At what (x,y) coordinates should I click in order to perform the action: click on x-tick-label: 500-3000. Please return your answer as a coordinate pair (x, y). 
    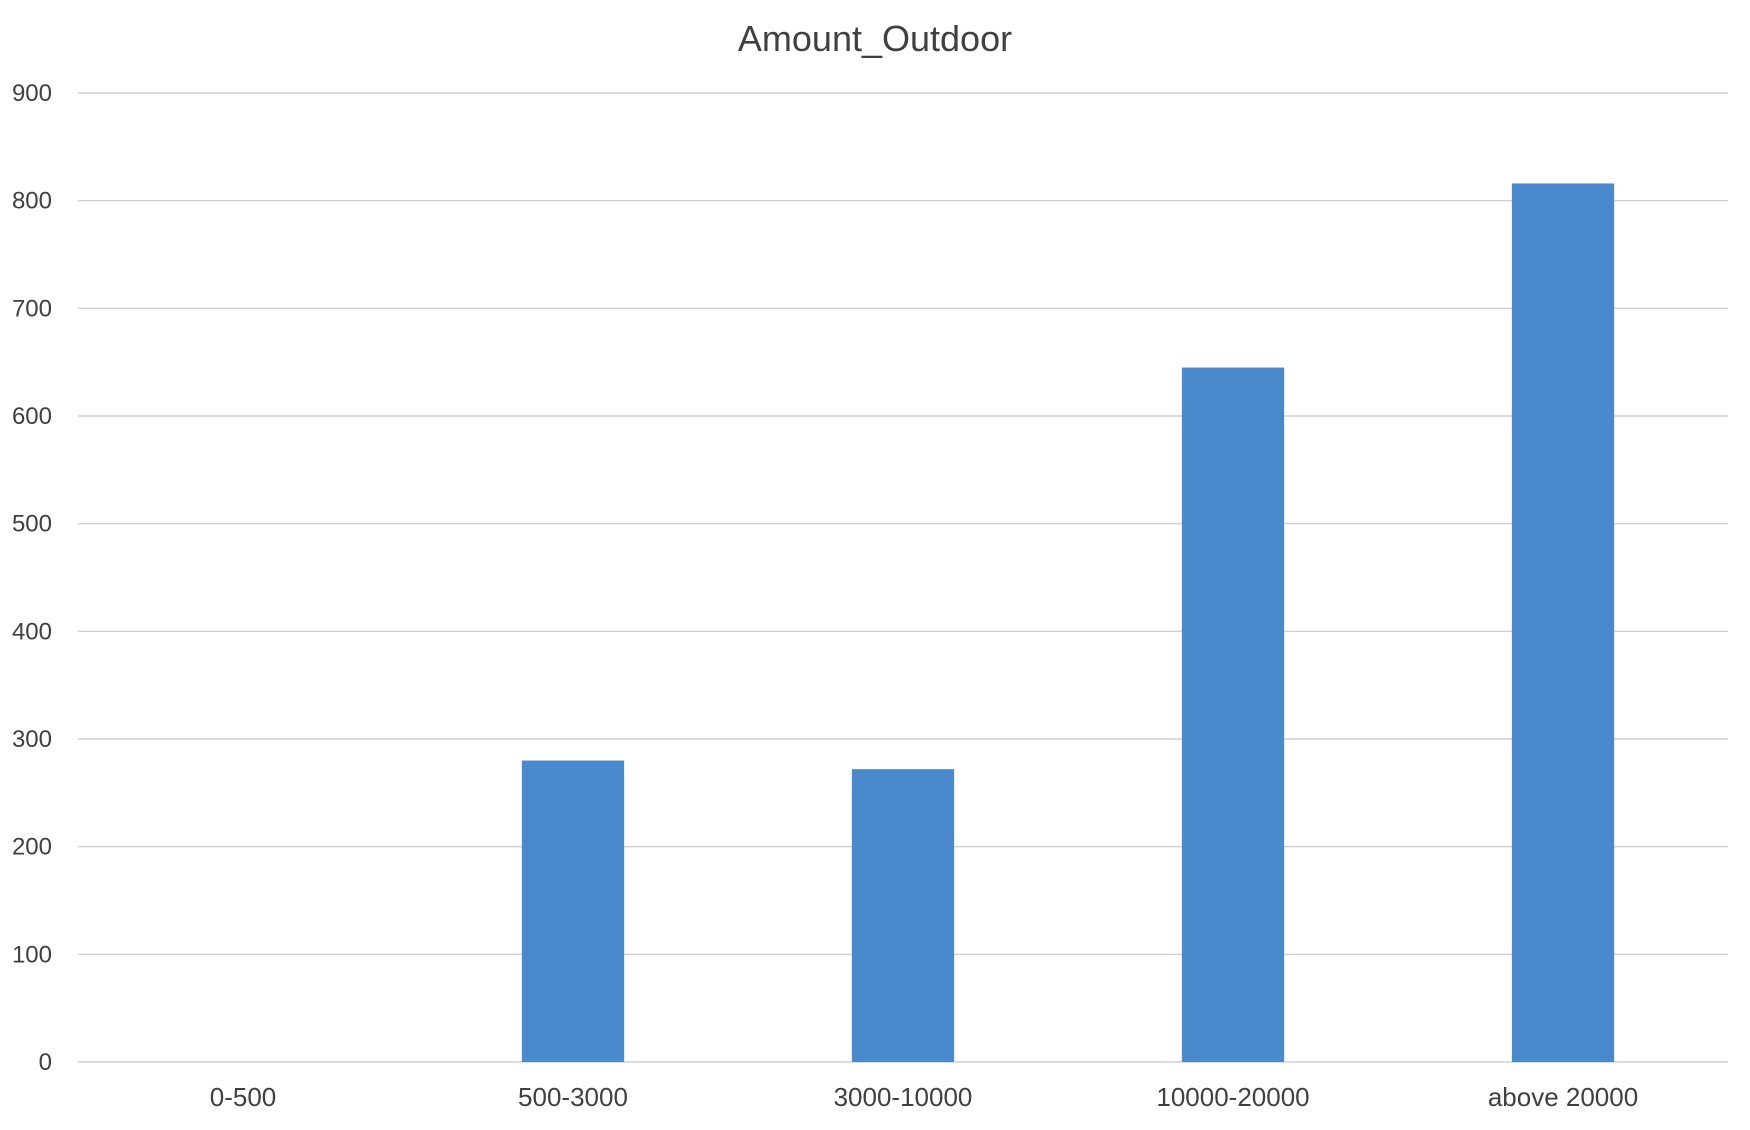
    Looking at the image, I should click on (573, 1097).